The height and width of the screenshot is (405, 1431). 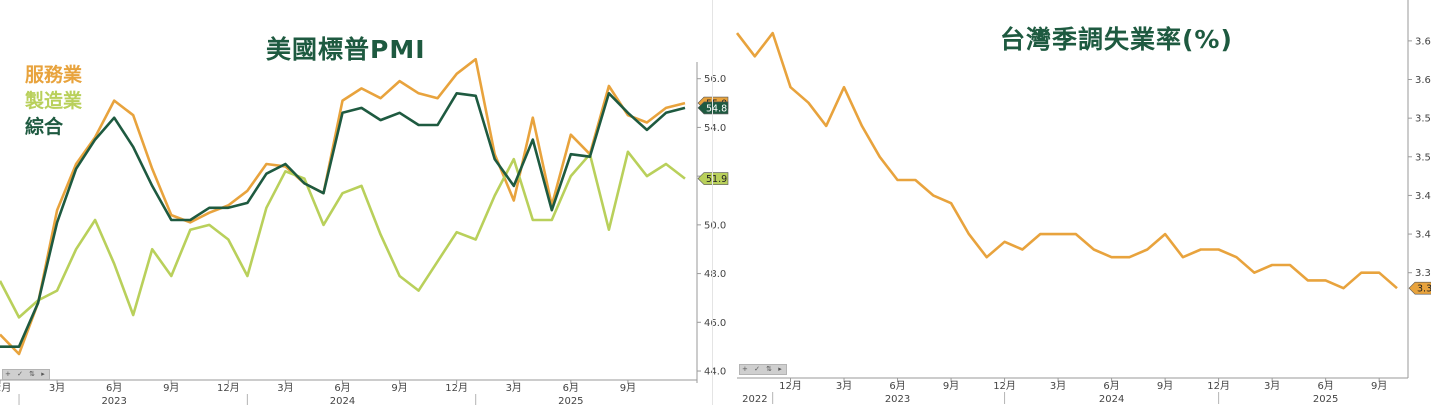 I want to click on y-tick-label: 54.0, so click(x=715, y=128).